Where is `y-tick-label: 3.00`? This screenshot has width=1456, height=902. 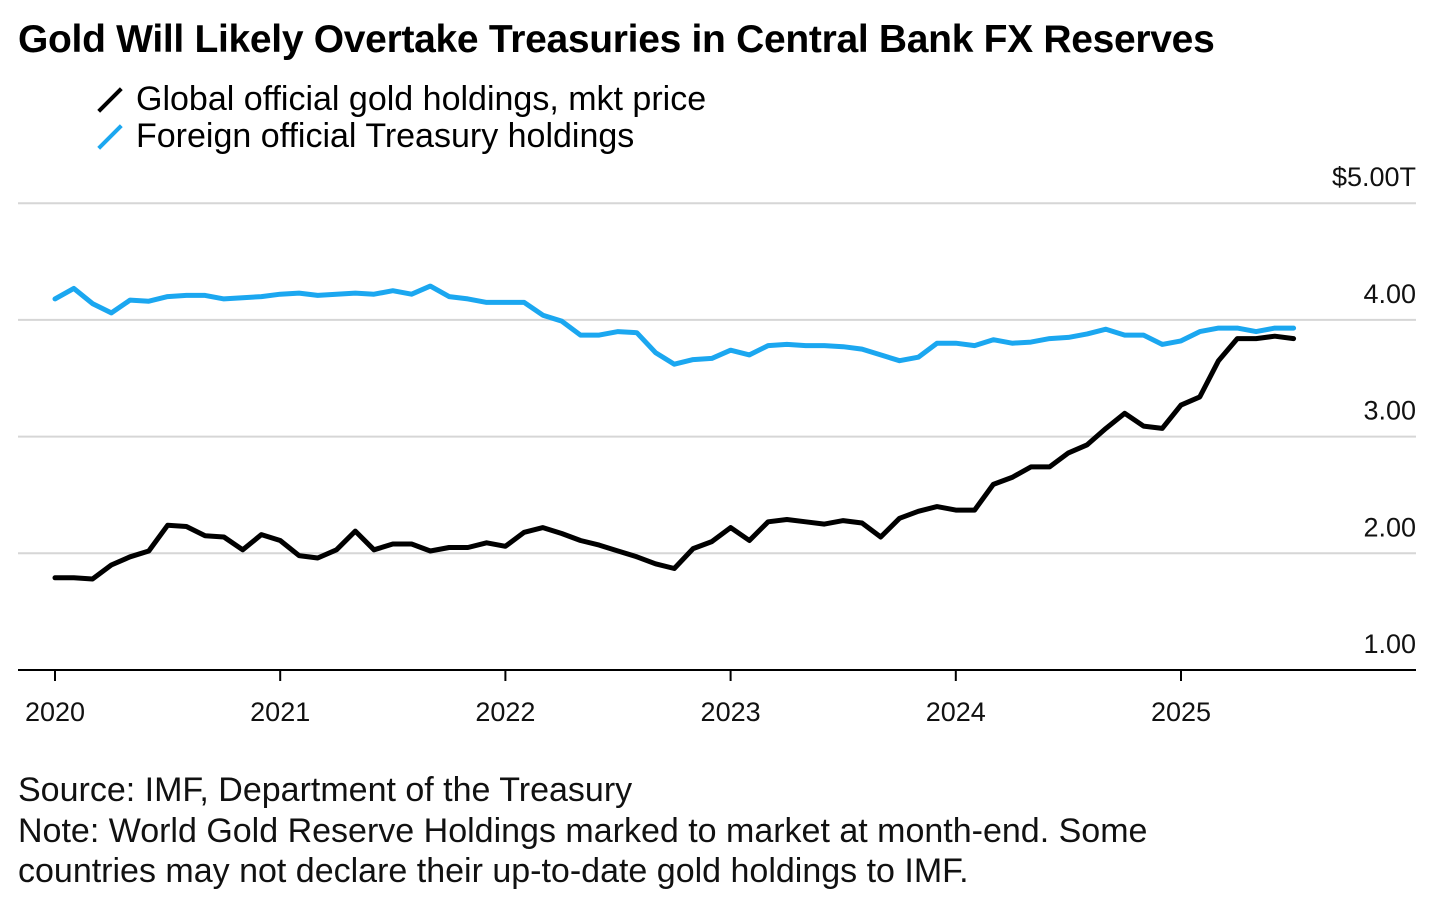 y-tick-label: 3.00 is located at coordinates (1389, 411).